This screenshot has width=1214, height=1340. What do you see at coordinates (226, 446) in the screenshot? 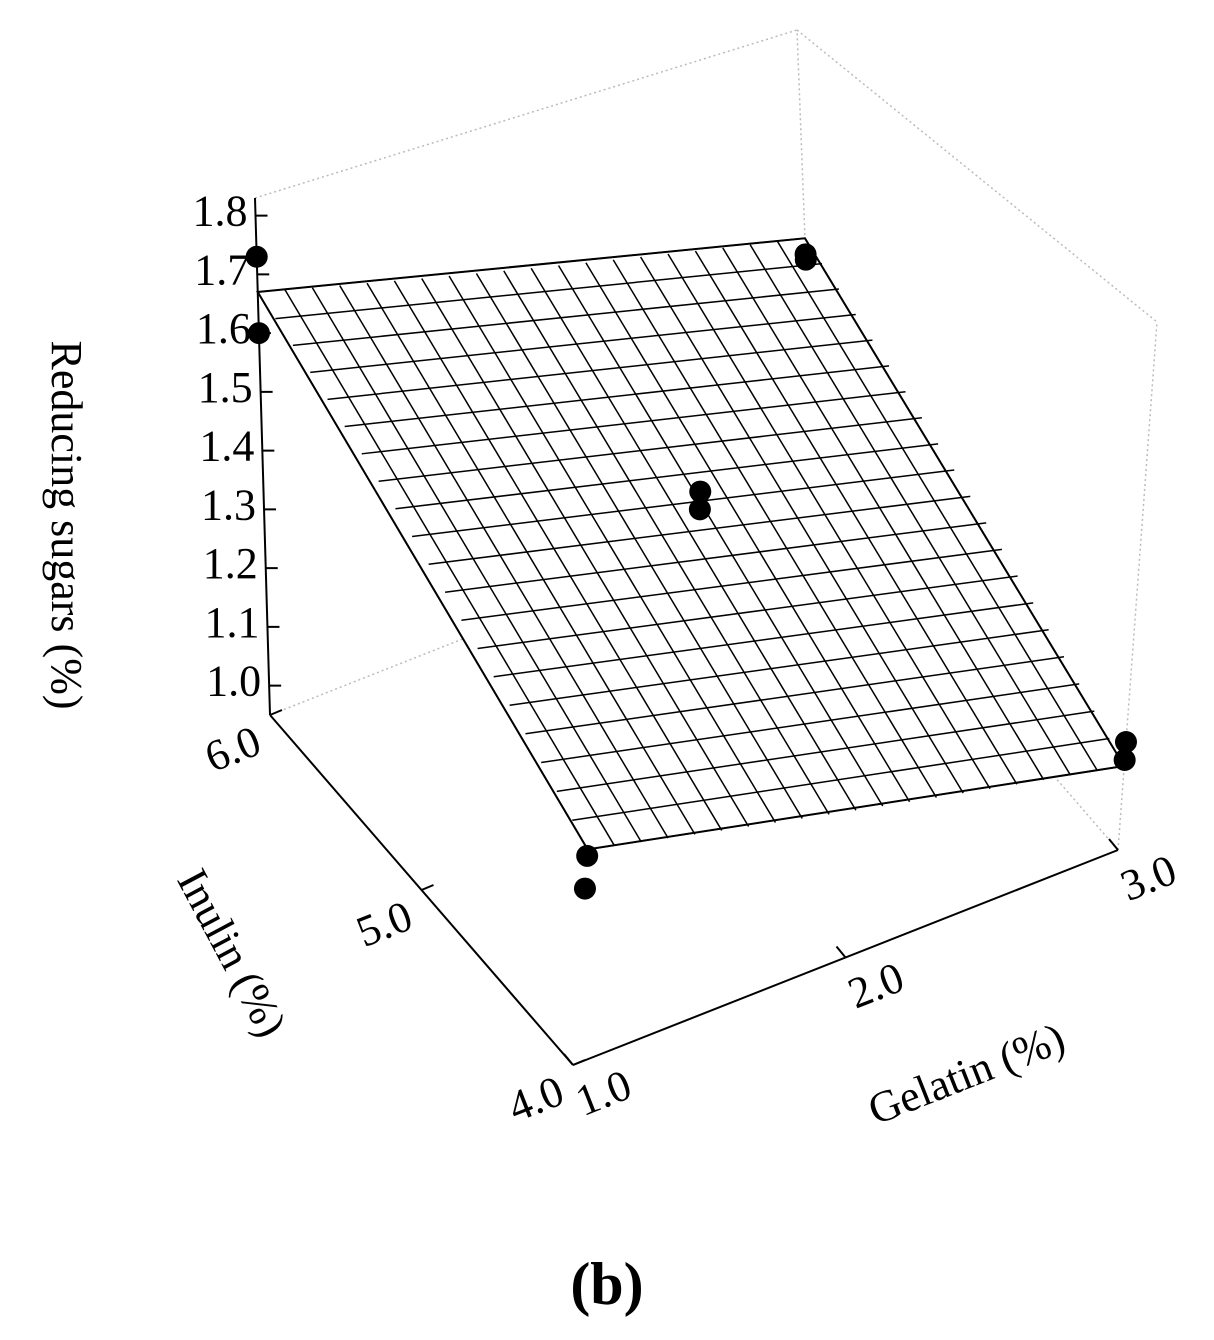
I see `z-tick-label: 1.4` at bounding box center [226, 446].